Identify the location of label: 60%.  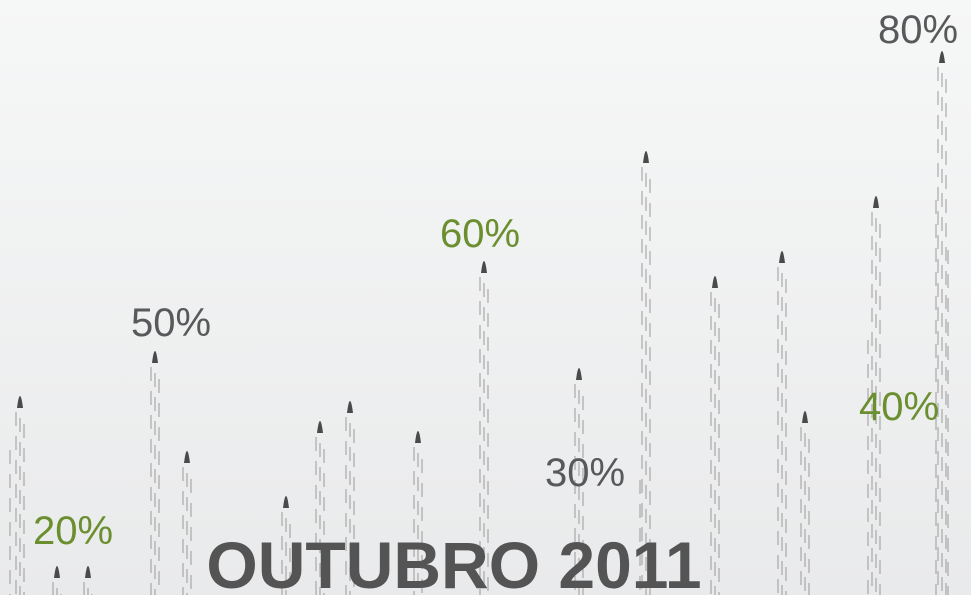
(480, 234).